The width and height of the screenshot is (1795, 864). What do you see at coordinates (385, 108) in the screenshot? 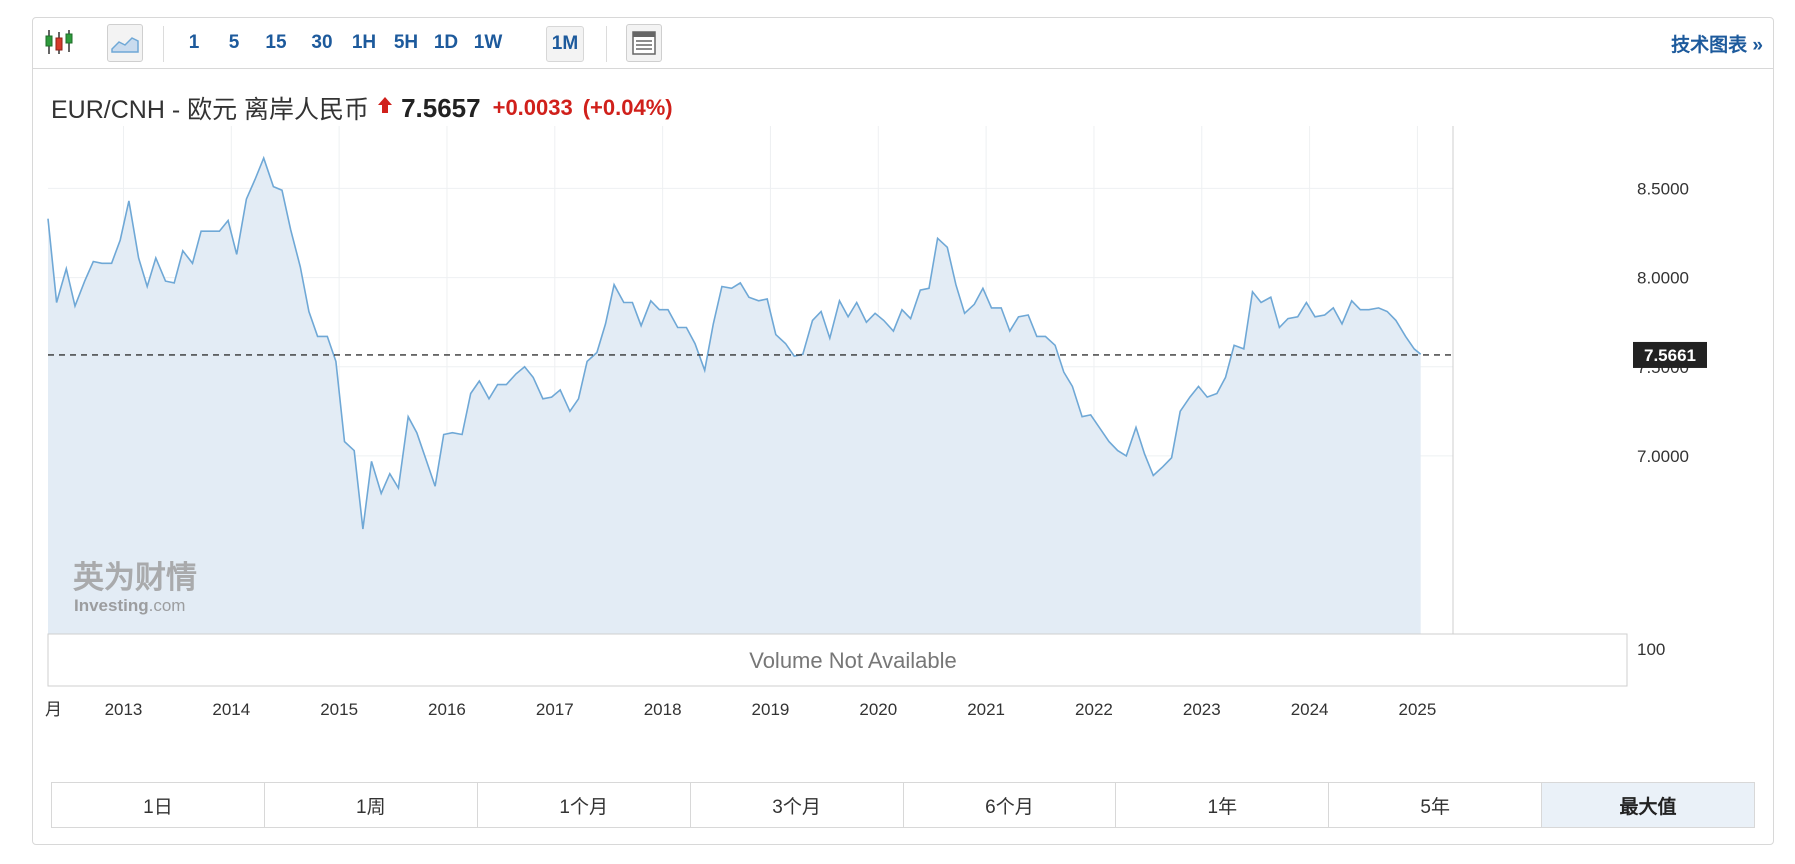
I see `up-arrow-icon` at bounding box center [385, 108].